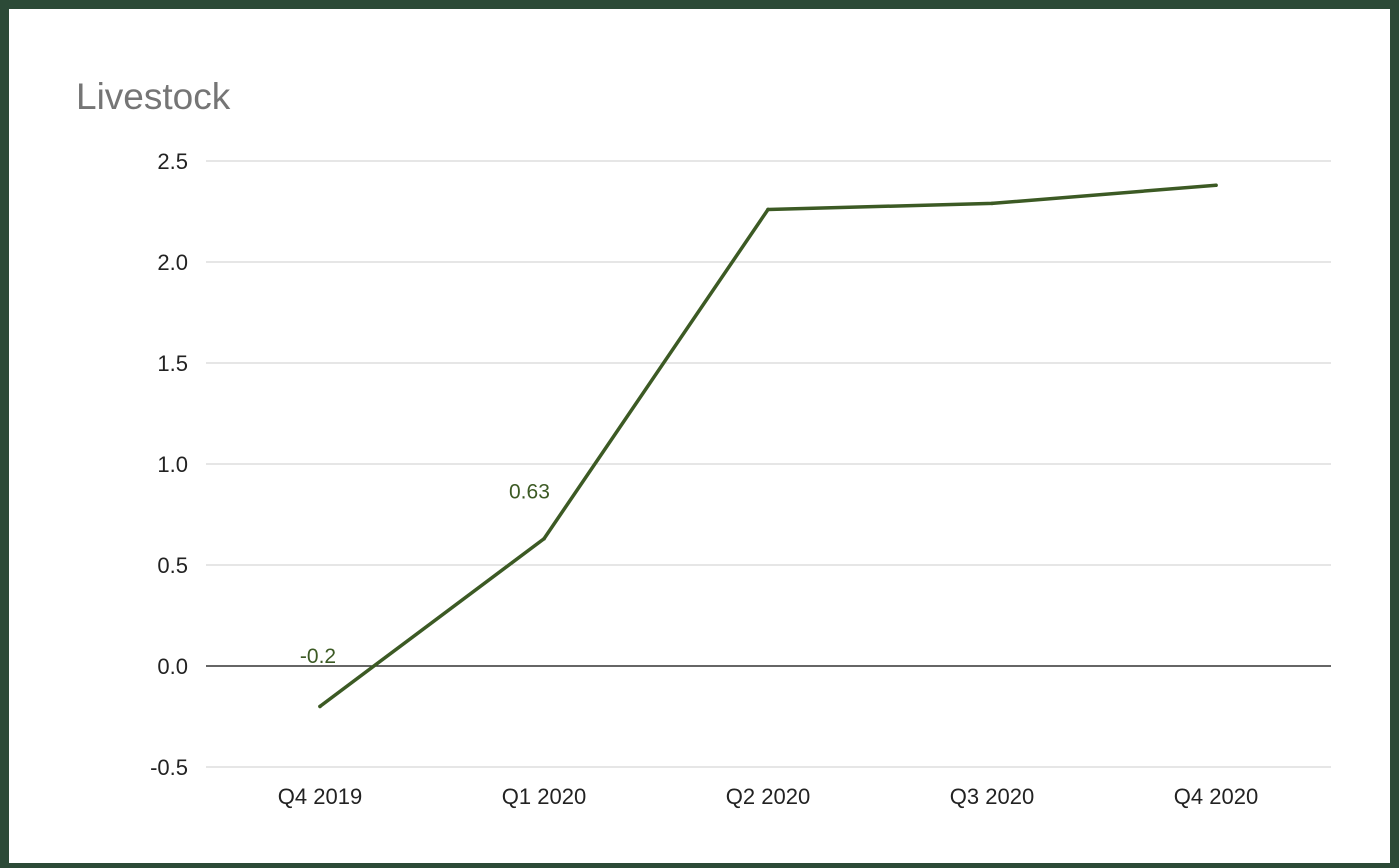 This screenshot has width=1399, height=868. I want to click on x-tick-label: Q4 2020, so click(1216, 796).